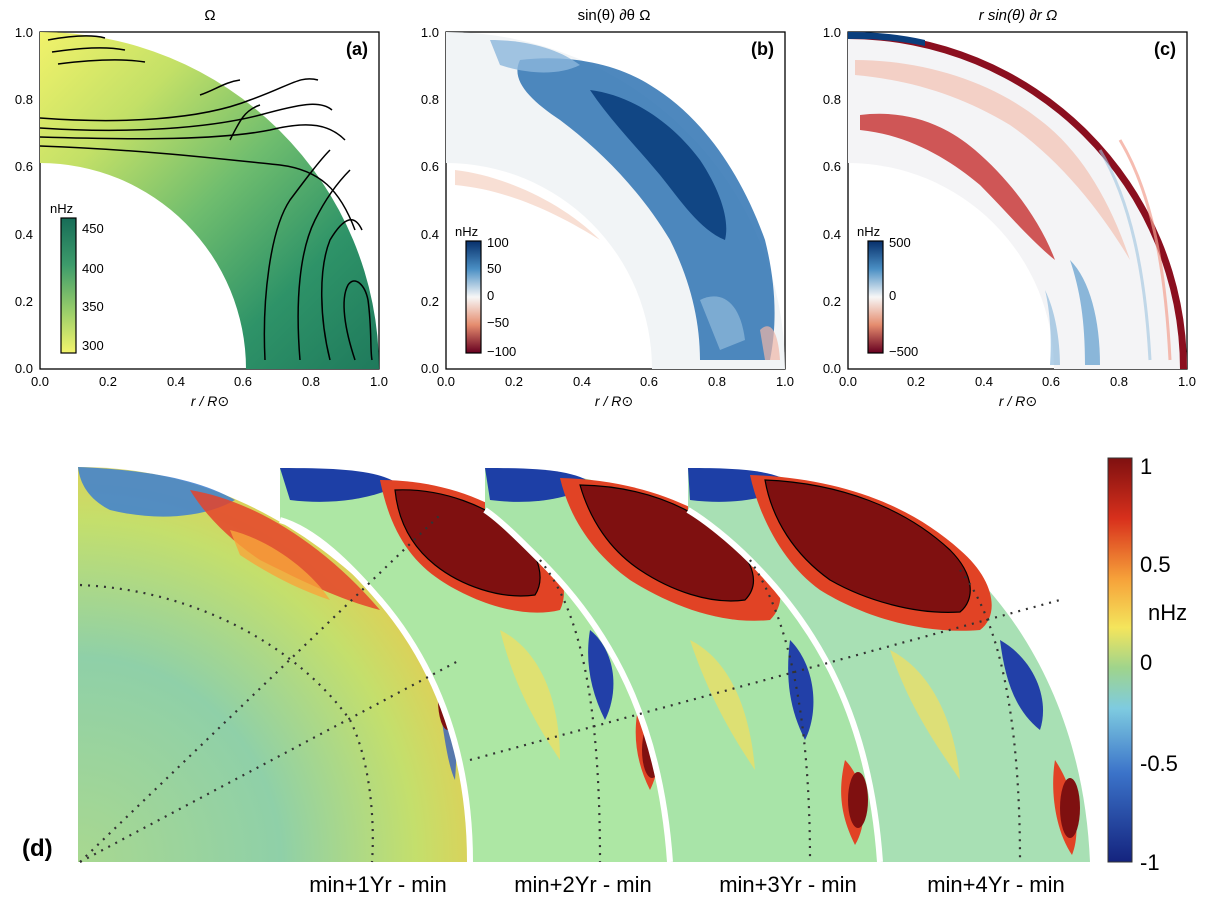 The image size is (1210, 903). What do you see at coordinates (494, 268) in the screenshot?
I see `panel-b-cb-tick: 50` at bounding box center [494, 268].